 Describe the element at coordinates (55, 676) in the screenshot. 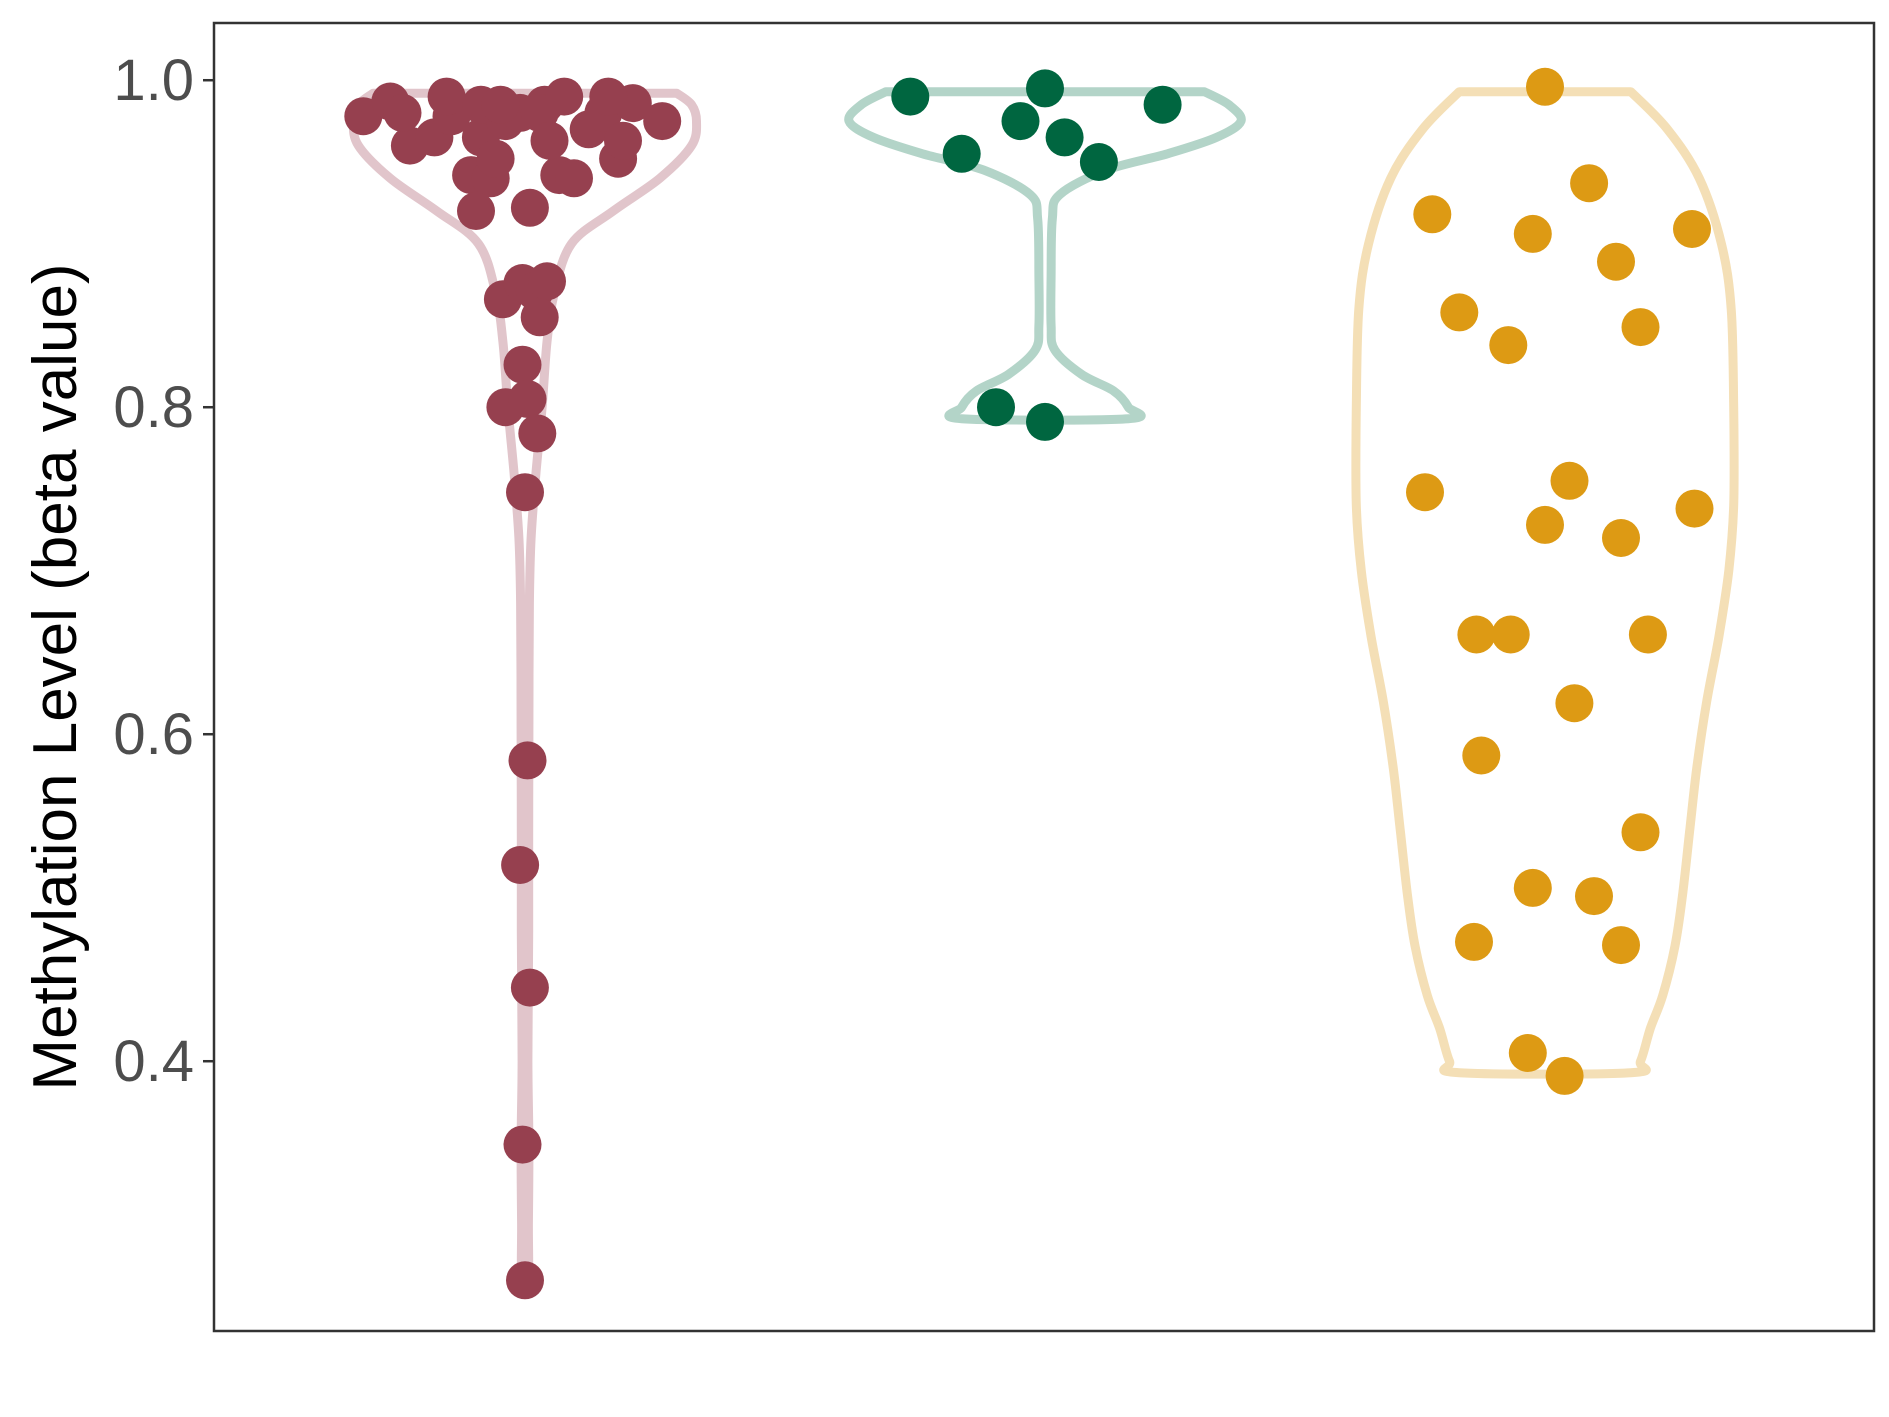

I see `y-axis-title: Methylation Level (beta value)` at that location.